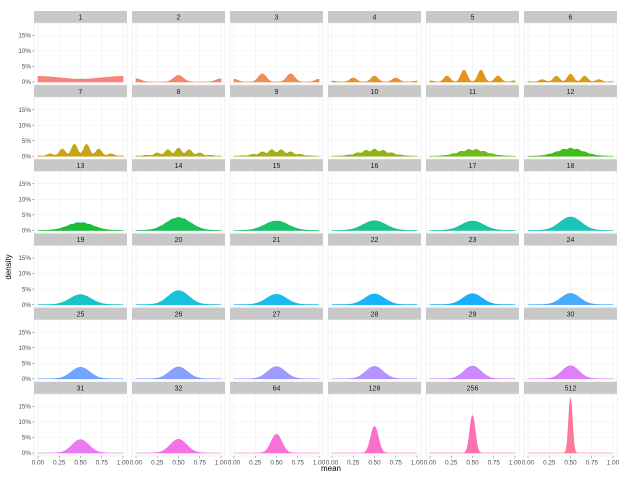 The width and height of the screenshot is (640, 480). I want to click on facet-label: 13, so click(81, 166).